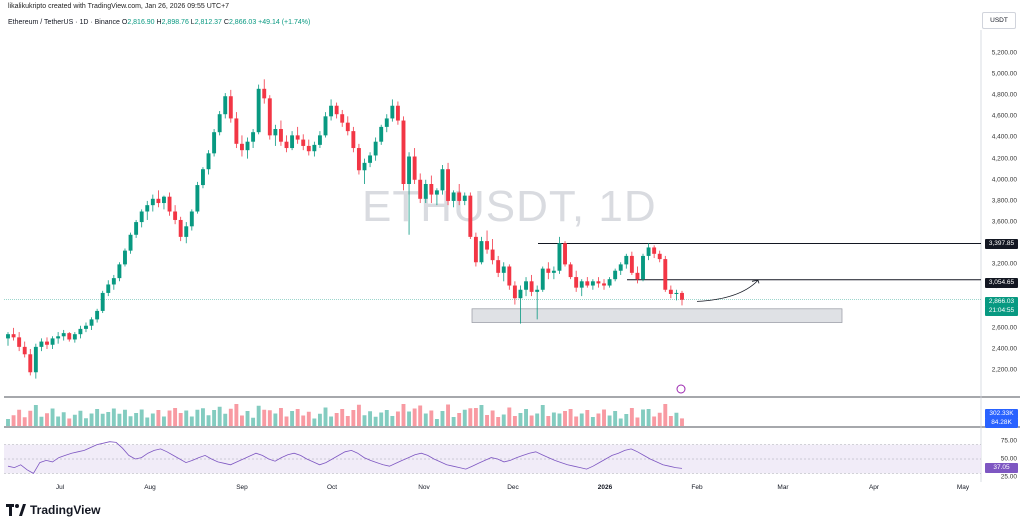 Image resolution: width=1024 pixels, height=526 pixels. Describe the element at coordinates (124, 22) in the screenshot. I see `open-key: O` at that location.